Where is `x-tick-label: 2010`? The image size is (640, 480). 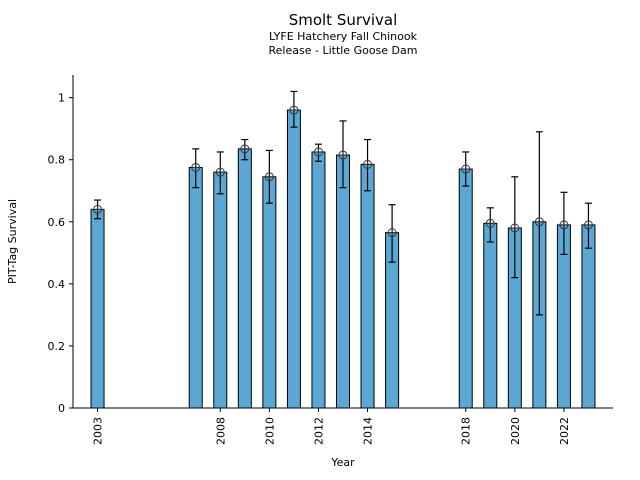
x-tick-label: 2010 is located at coordinates (269, 431).